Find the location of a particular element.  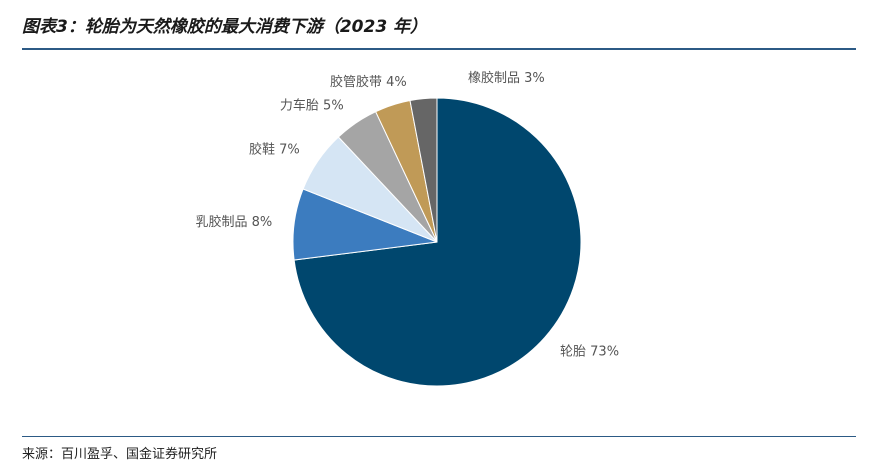

slice-label-0: 轮胎 73% is located at coordinates (589, 351).